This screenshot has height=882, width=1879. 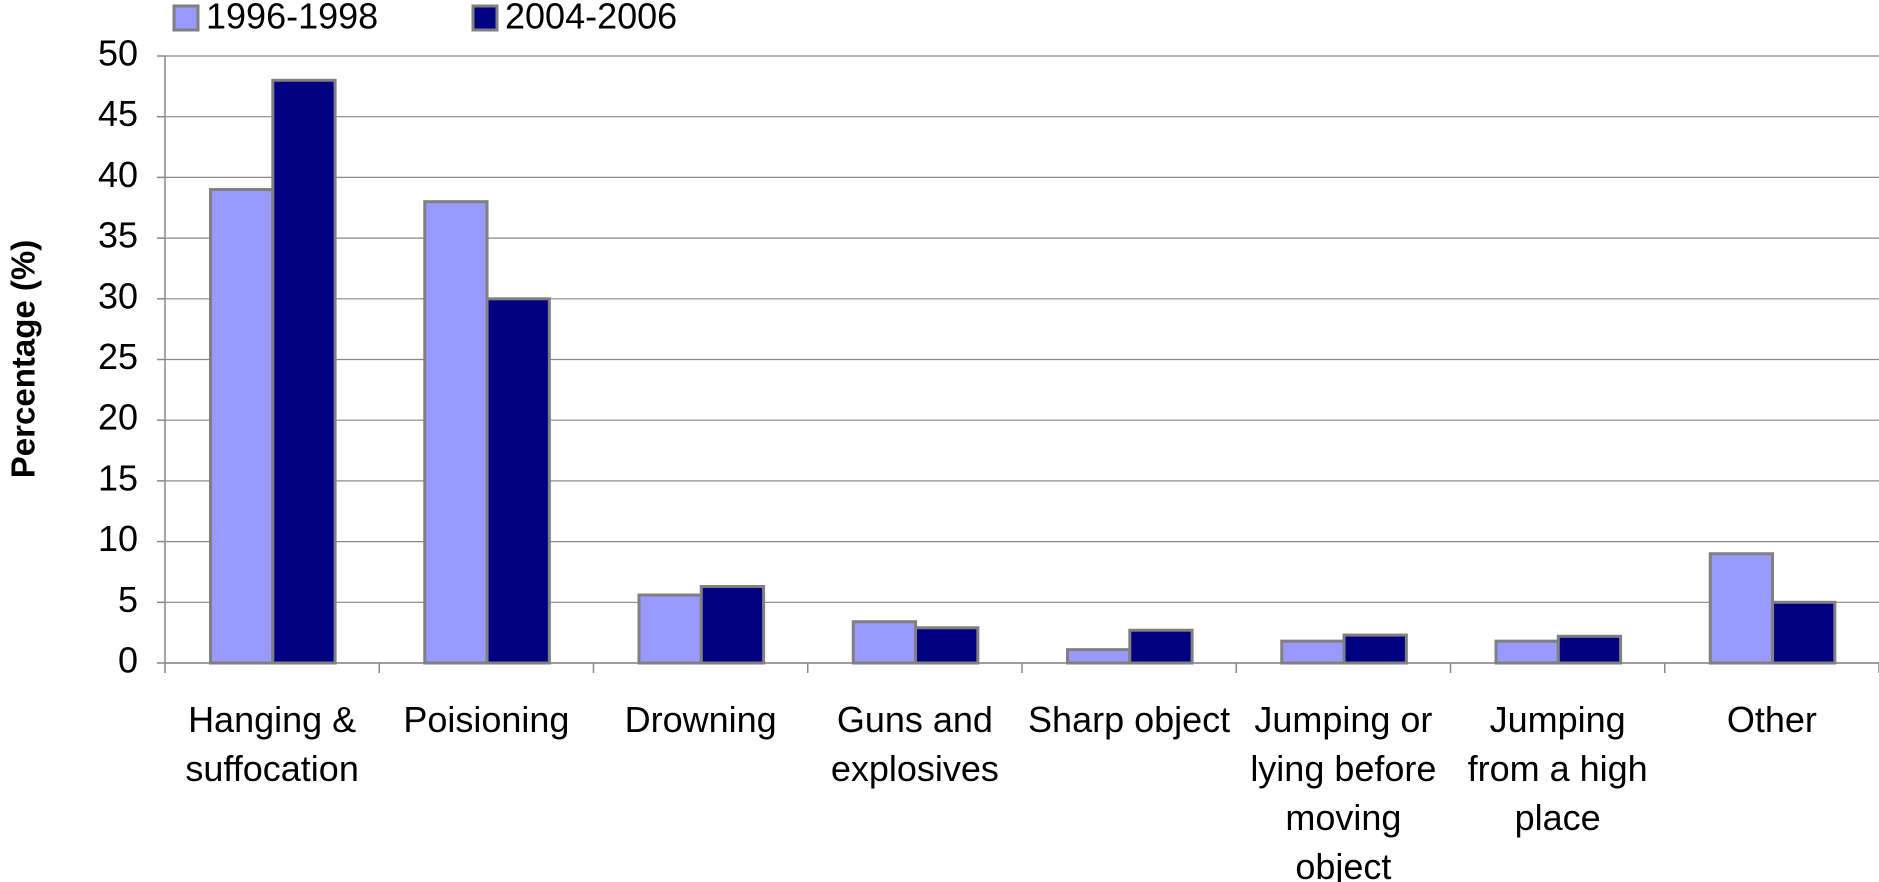 I want to click on x-tick-label: Poisioning, so click(x=486, y=719).